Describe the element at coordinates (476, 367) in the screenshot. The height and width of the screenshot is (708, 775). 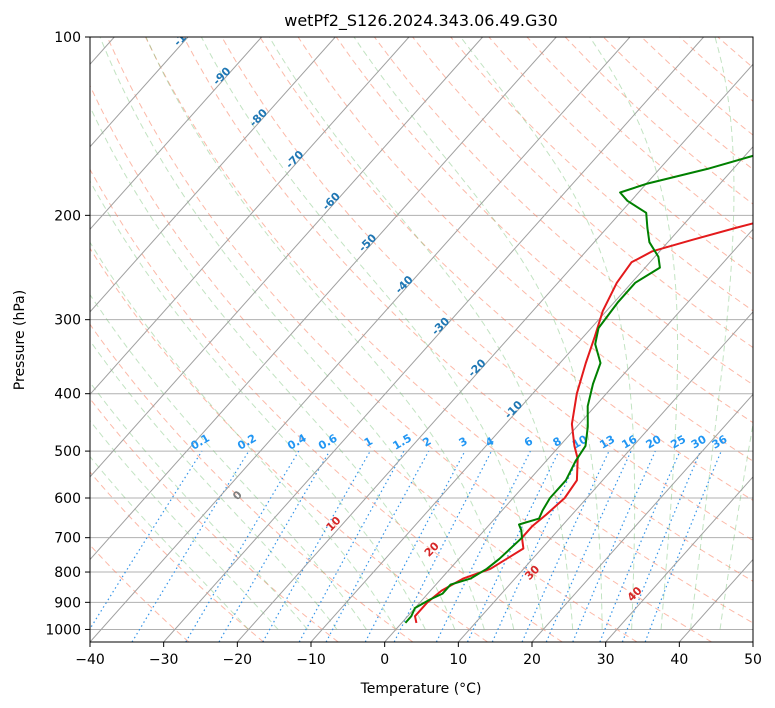
I see `isotherm-label--20: -20` at that location.